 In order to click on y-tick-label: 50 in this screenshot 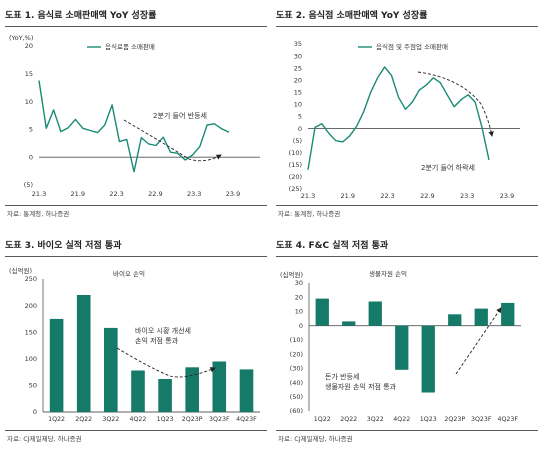, I will do `click(33, 386)`.